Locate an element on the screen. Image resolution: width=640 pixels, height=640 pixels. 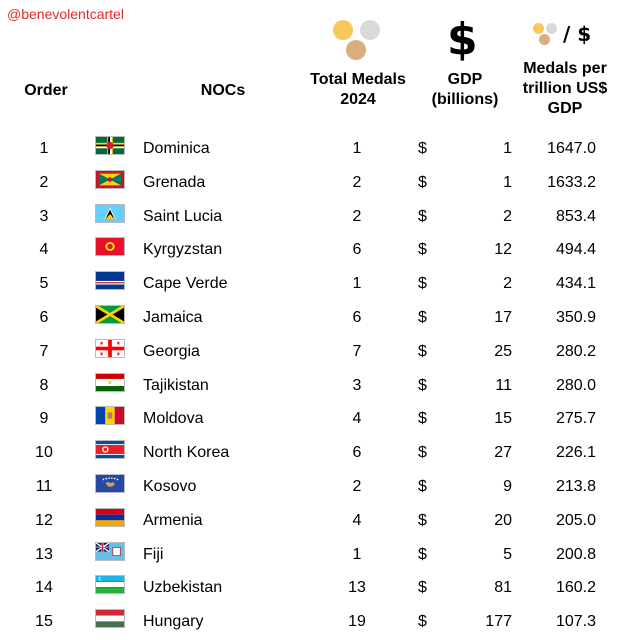
noc-name-cell: Armenia is located at coordinates (173, 520).